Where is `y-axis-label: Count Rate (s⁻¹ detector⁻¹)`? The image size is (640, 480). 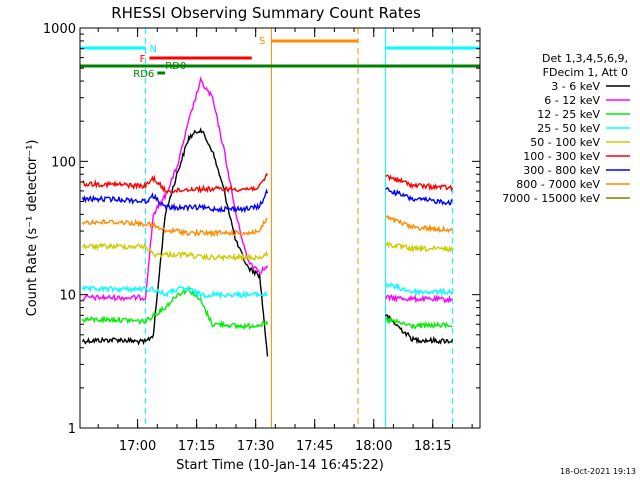 y-axis-label: Count Rate (s⁻¹ detector⁻¹) is located at coordinates (32, 228).